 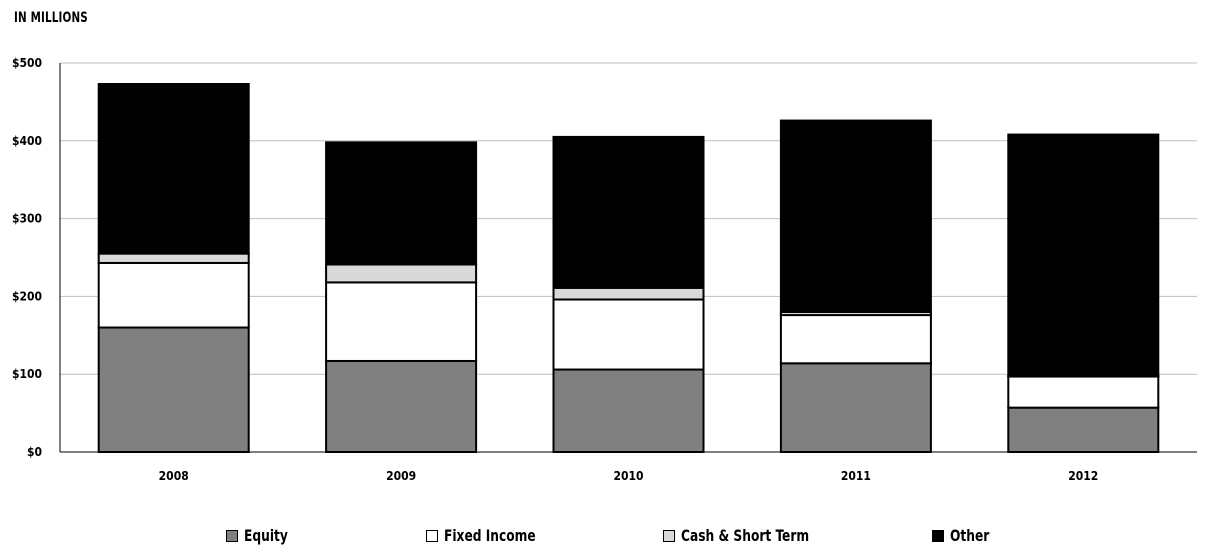 I want to click on x-tick-label: 2008, so click(x=174, y=476).